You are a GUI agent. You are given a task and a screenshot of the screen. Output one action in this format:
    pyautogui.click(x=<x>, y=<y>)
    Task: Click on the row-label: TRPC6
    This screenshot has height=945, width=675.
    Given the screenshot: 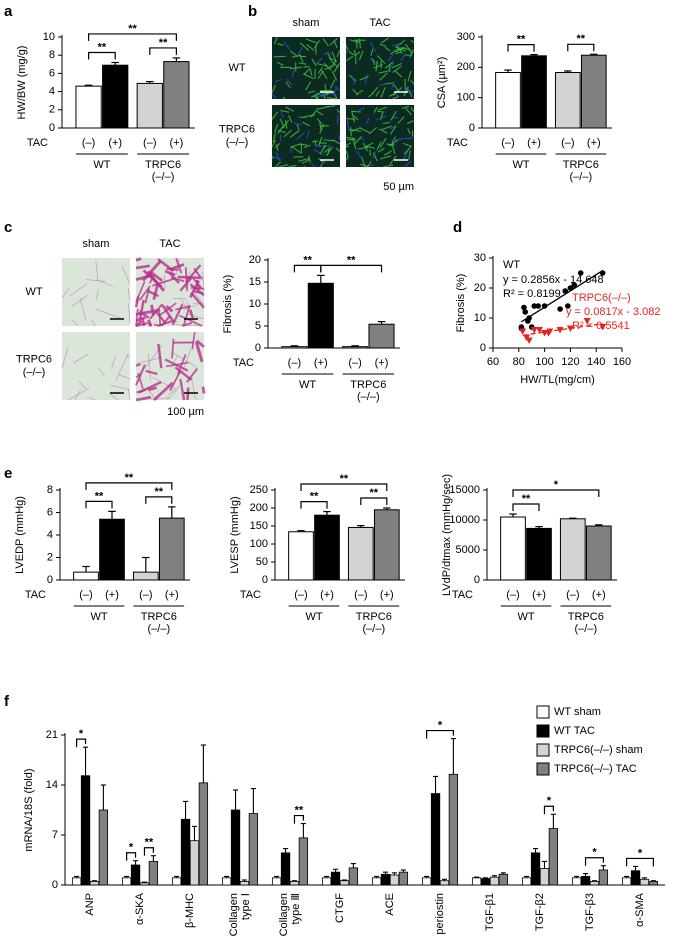 What is the action you would take?
    pyautogui.click(x=237, y=129)
    